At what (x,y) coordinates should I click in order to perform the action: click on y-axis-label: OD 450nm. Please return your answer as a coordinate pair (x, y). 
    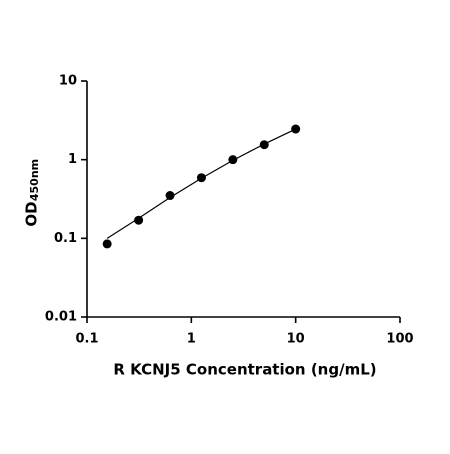
    Looking at the image, I should click on (32, 193).